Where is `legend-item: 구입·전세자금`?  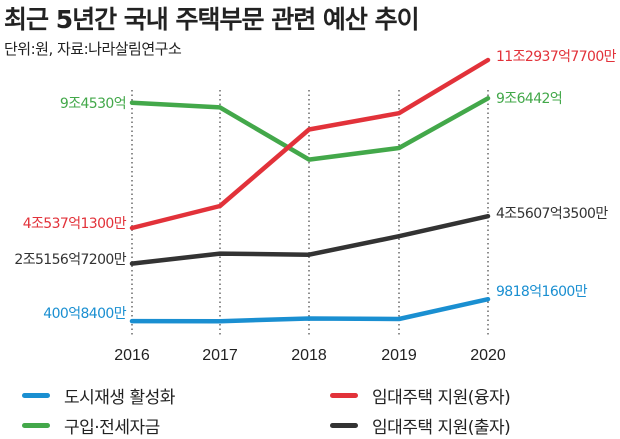
legend-item: 구입·전세자금 is located at coordinates (91, 425).